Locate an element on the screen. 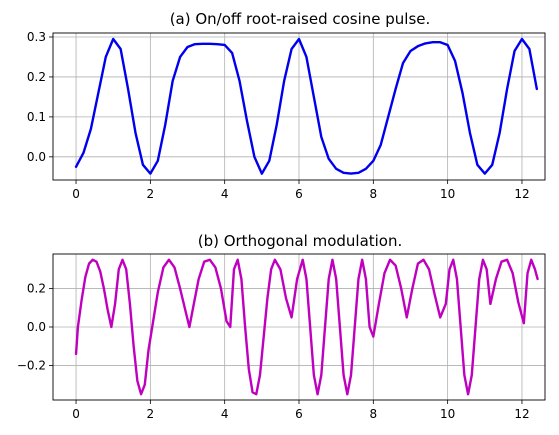  y-tick-label: −0.2 is located at coordinates (31, 365).